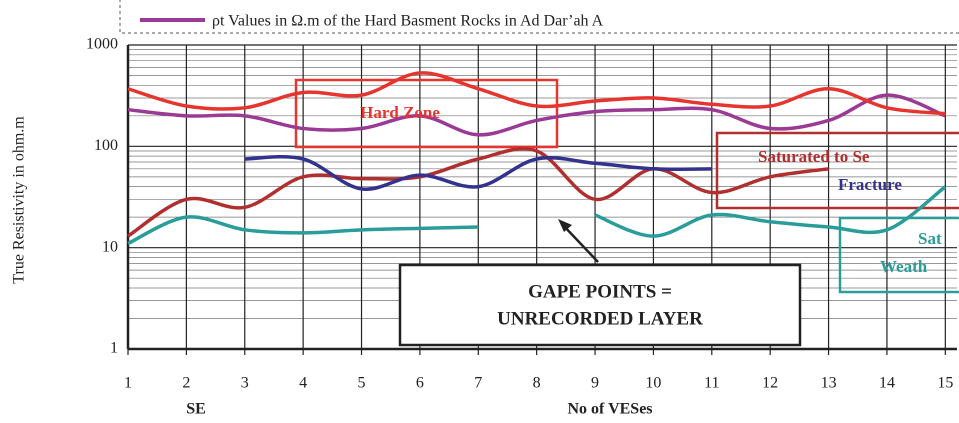 This screenshot has width=959, height=423. Describe the element at coordinates (600, 305) in the screenshot. I see `gape-box` at that location.